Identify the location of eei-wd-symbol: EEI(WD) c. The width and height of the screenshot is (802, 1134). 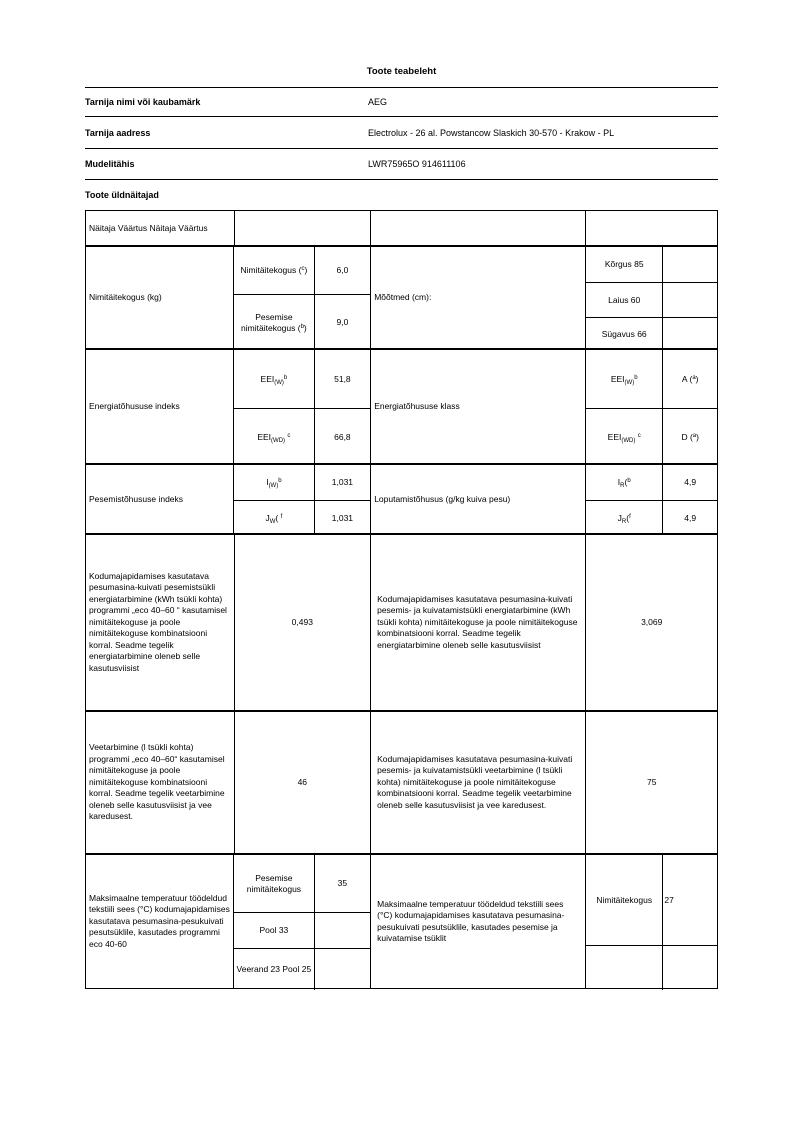
(274, 437).